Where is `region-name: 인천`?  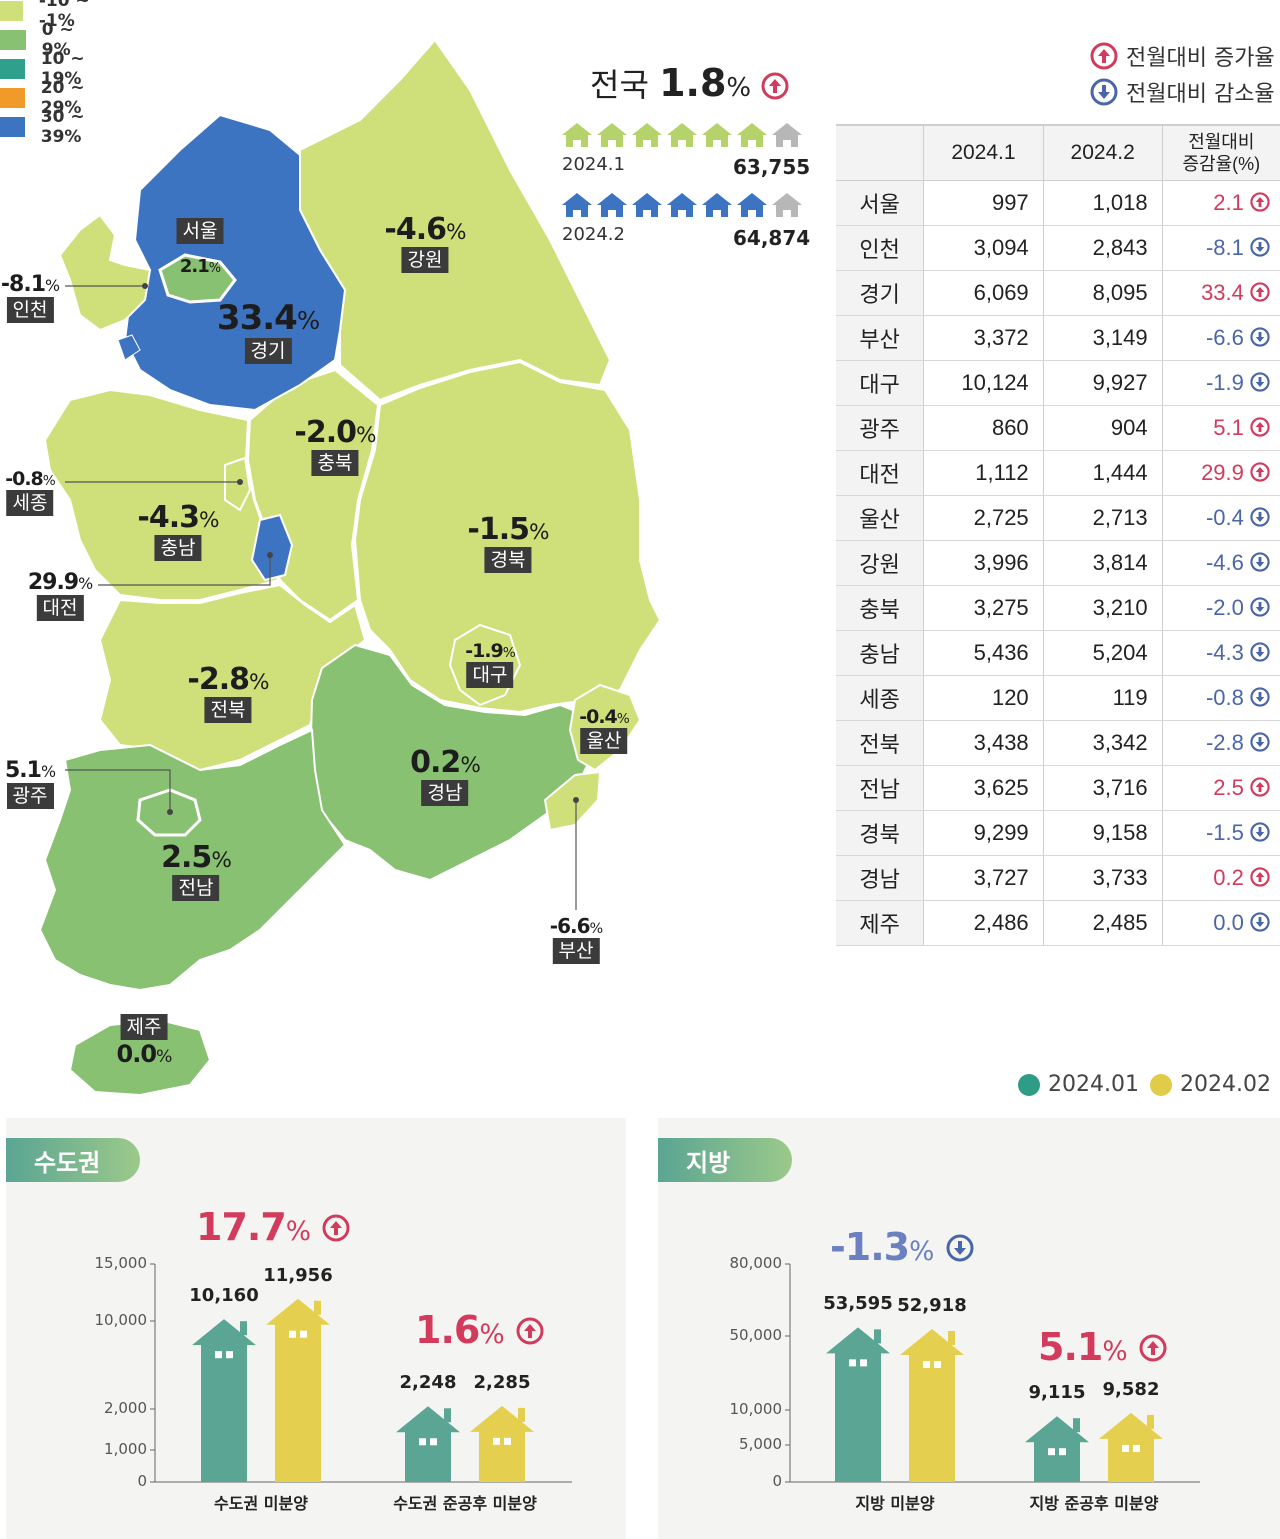
region-name: 인천 is located at coordinates (30, 310).